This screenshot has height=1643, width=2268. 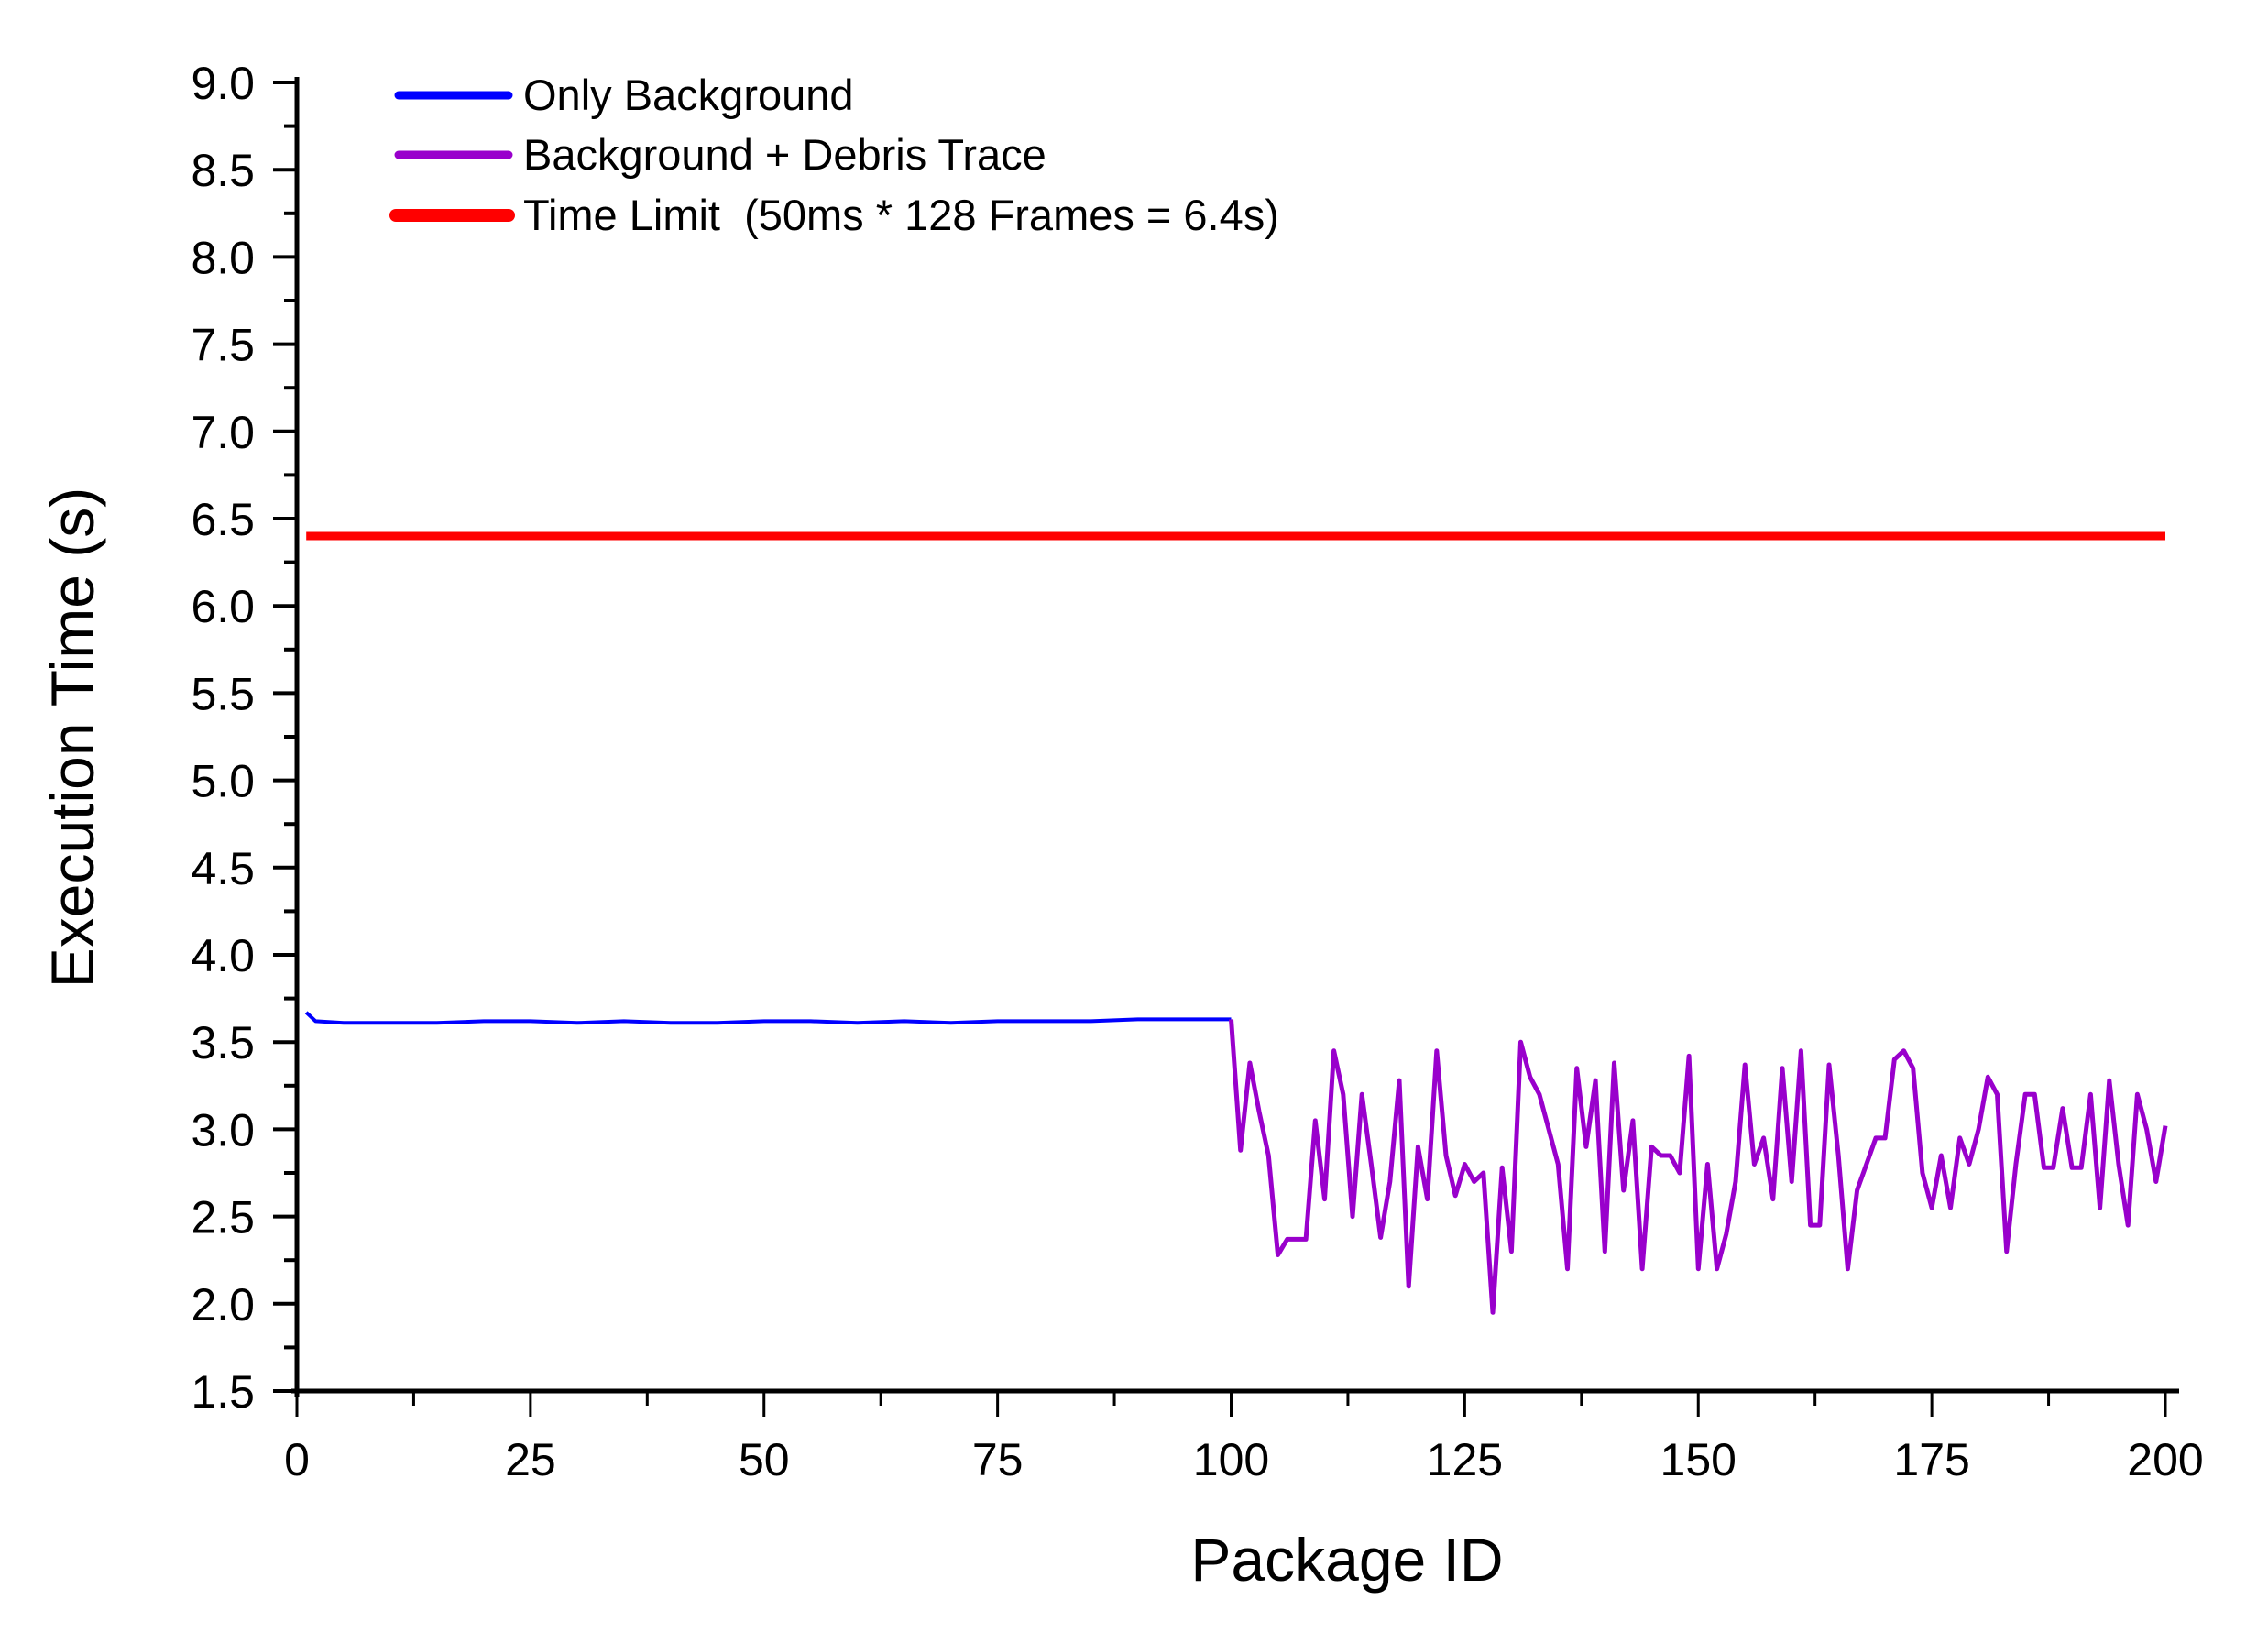 I want to click on x-ticks: 0 25 50 75 100 125 150 175 200, so click(x=1244, y=1438).